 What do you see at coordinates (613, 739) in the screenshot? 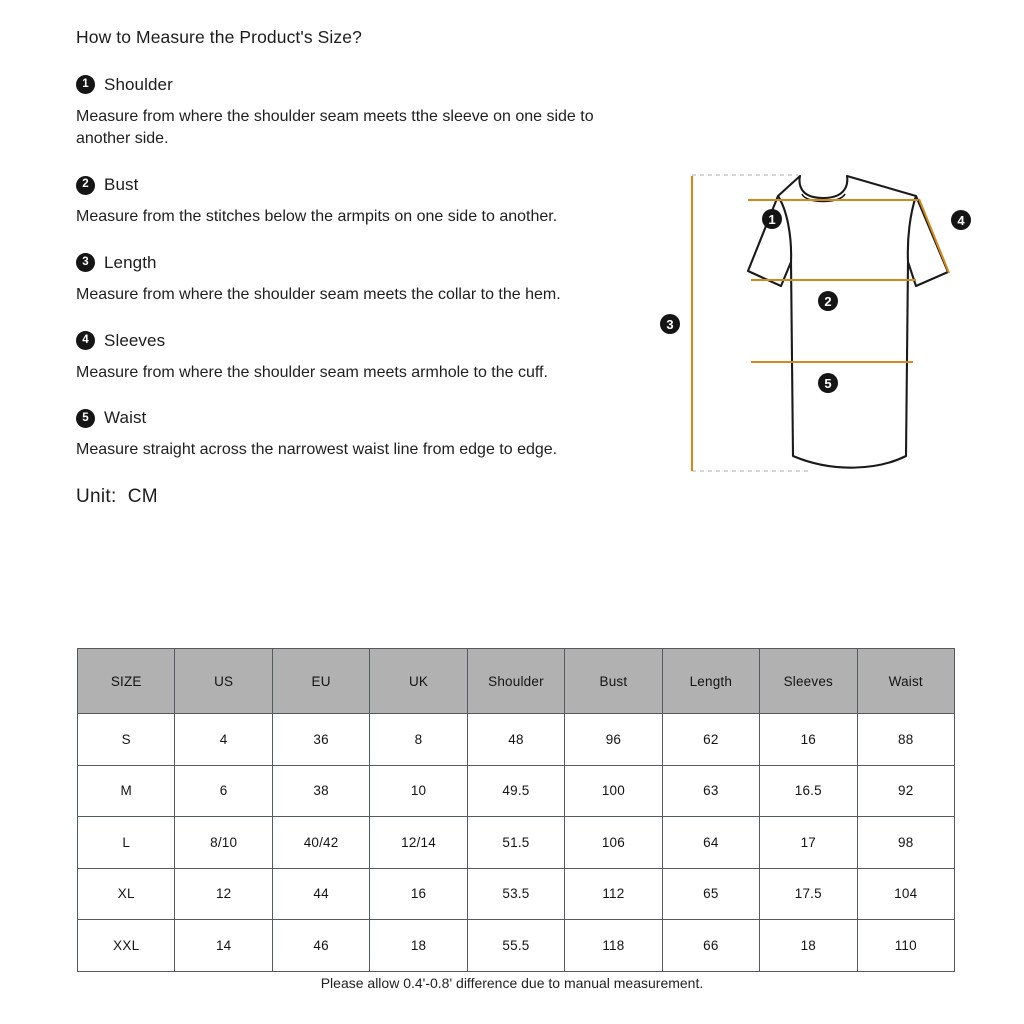
I see `cell-bust: 96` at bounding box center [613, 739].